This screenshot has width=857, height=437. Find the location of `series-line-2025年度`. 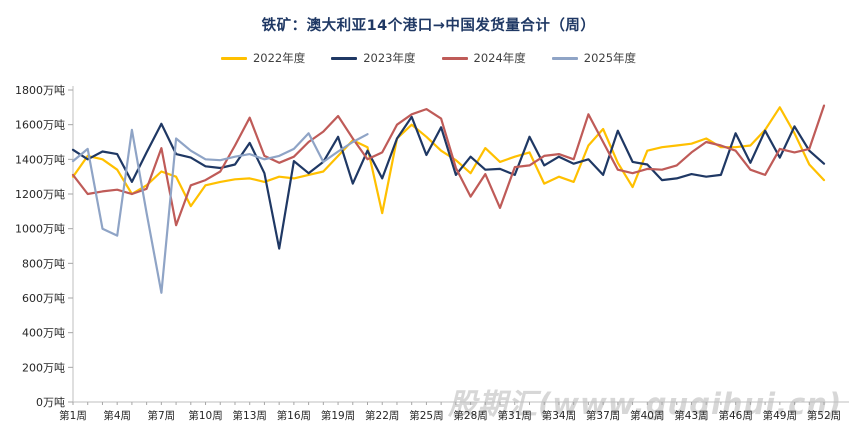

series-line-2025年度 is located at coordinates (220, 211).